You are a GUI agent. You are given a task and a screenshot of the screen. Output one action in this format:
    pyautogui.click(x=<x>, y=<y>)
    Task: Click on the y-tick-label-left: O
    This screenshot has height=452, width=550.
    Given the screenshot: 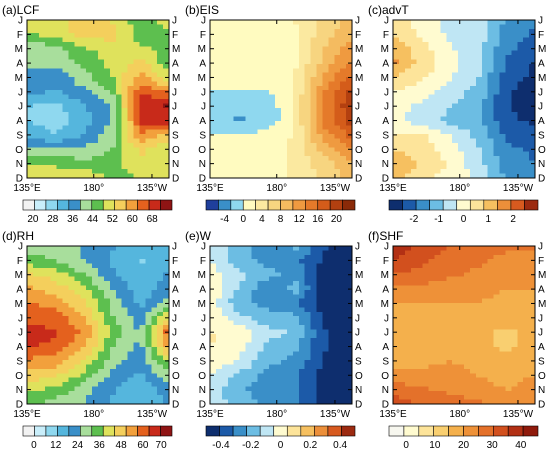 What is the action you would take?
    pyautogui.click(x=202, y=376)
    